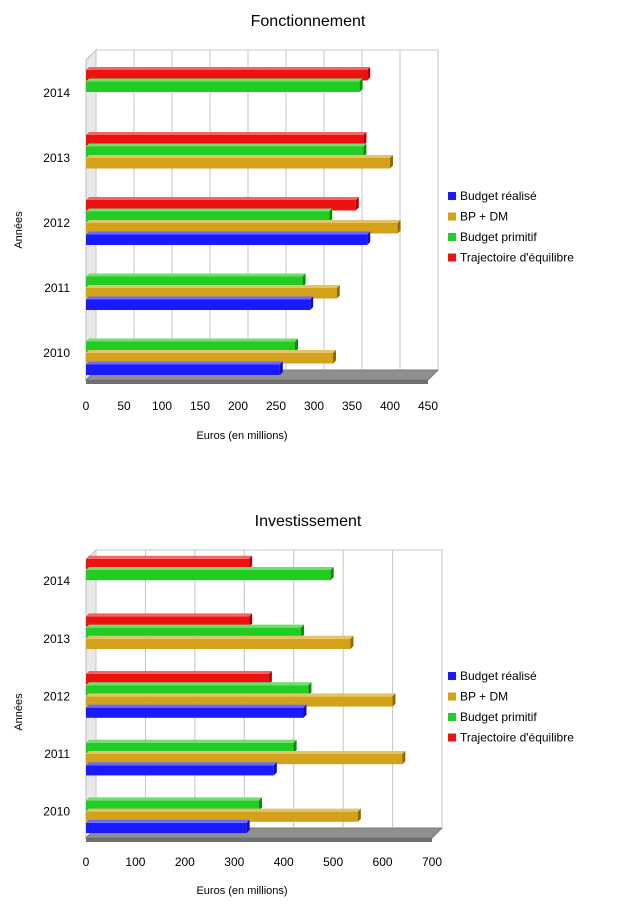  Describe the element at coordinates (432, 862) in the screenshot. I see `x-tick-label: 700` at that location.